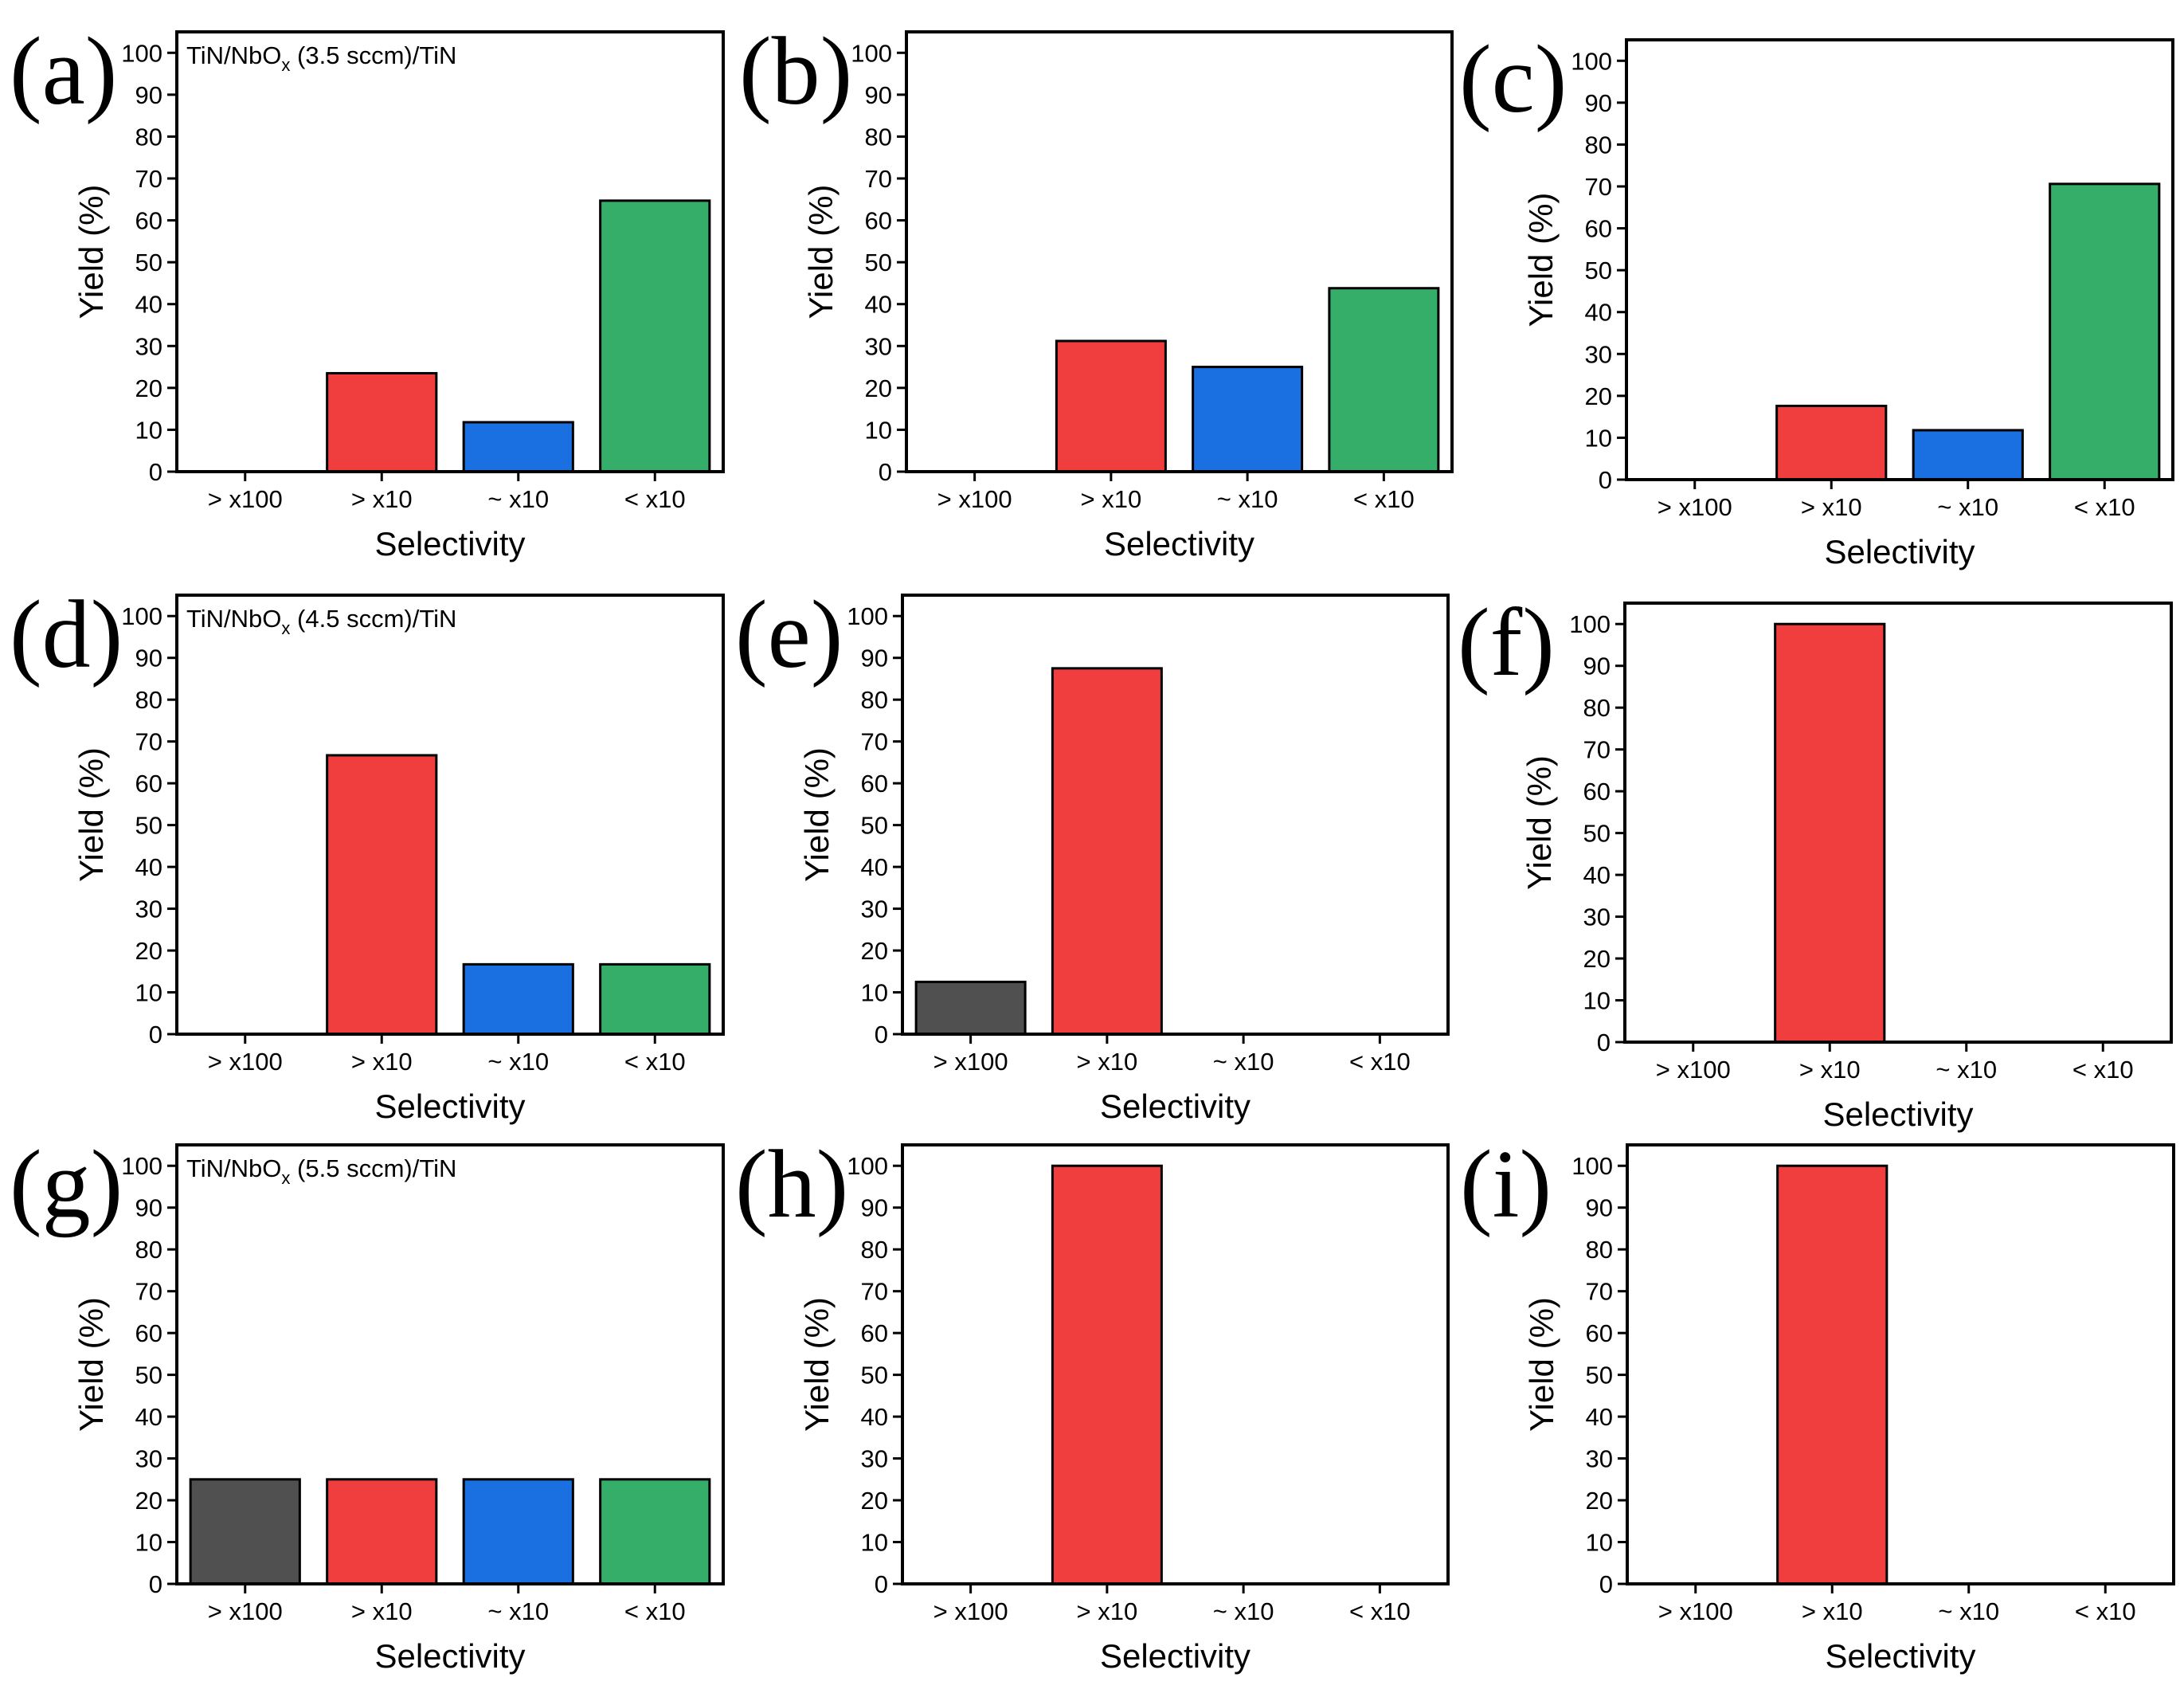 This screenshot has height=1701, width=2184. What do you see at coordinates (1539, 822) in the screenshot?
I see `y-axis-title-f: Yield (%)` at bounding box center [1539, 822].